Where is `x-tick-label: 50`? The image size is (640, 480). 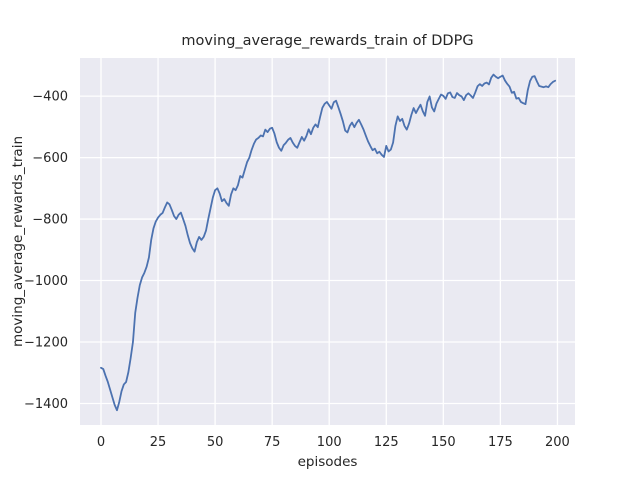 x-tick-label: 50 is located at coordinates (215, 442).